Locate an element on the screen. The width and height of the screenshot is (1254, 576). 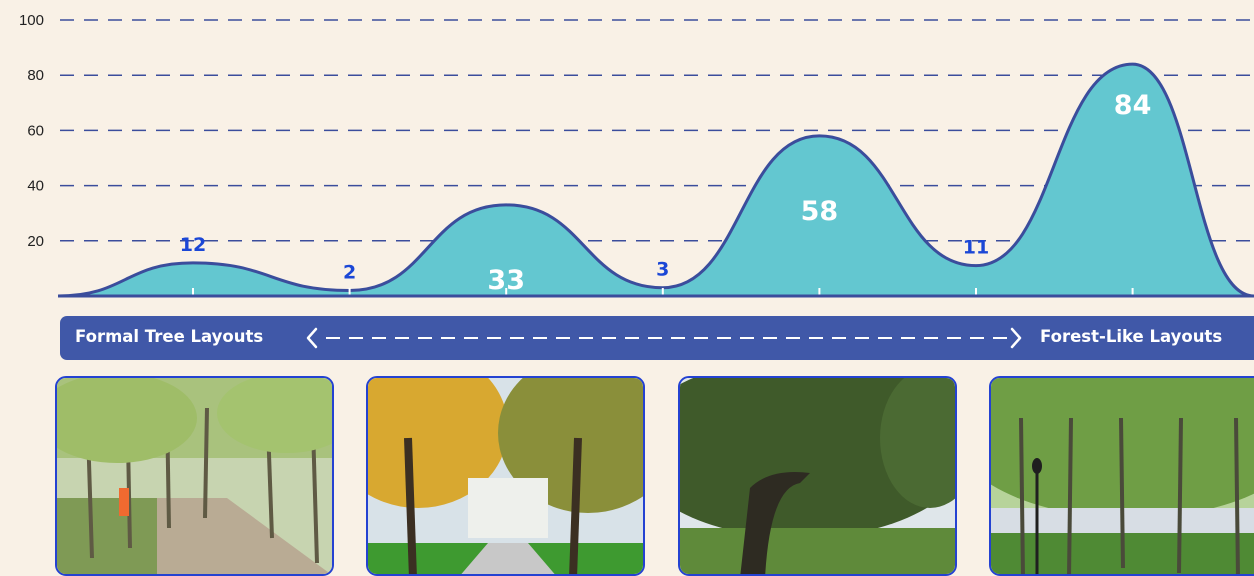
data-label: 11 is located at coordinates (976, 248).